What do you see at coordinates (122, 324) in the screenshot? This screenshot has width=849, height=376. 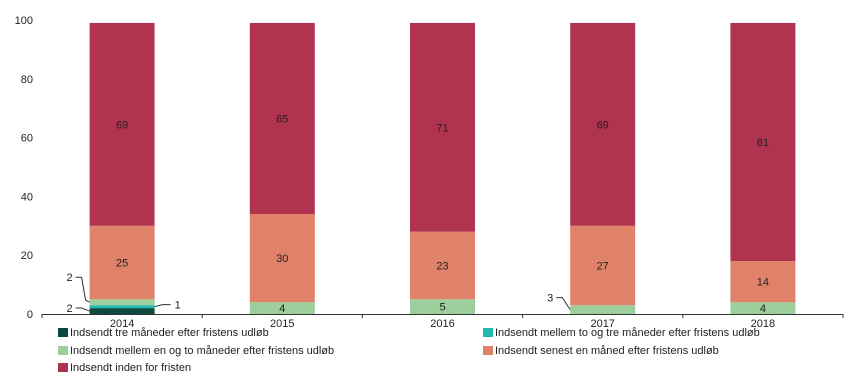 I see `x-tick-label: 2014` at bounding box center [122, 324].